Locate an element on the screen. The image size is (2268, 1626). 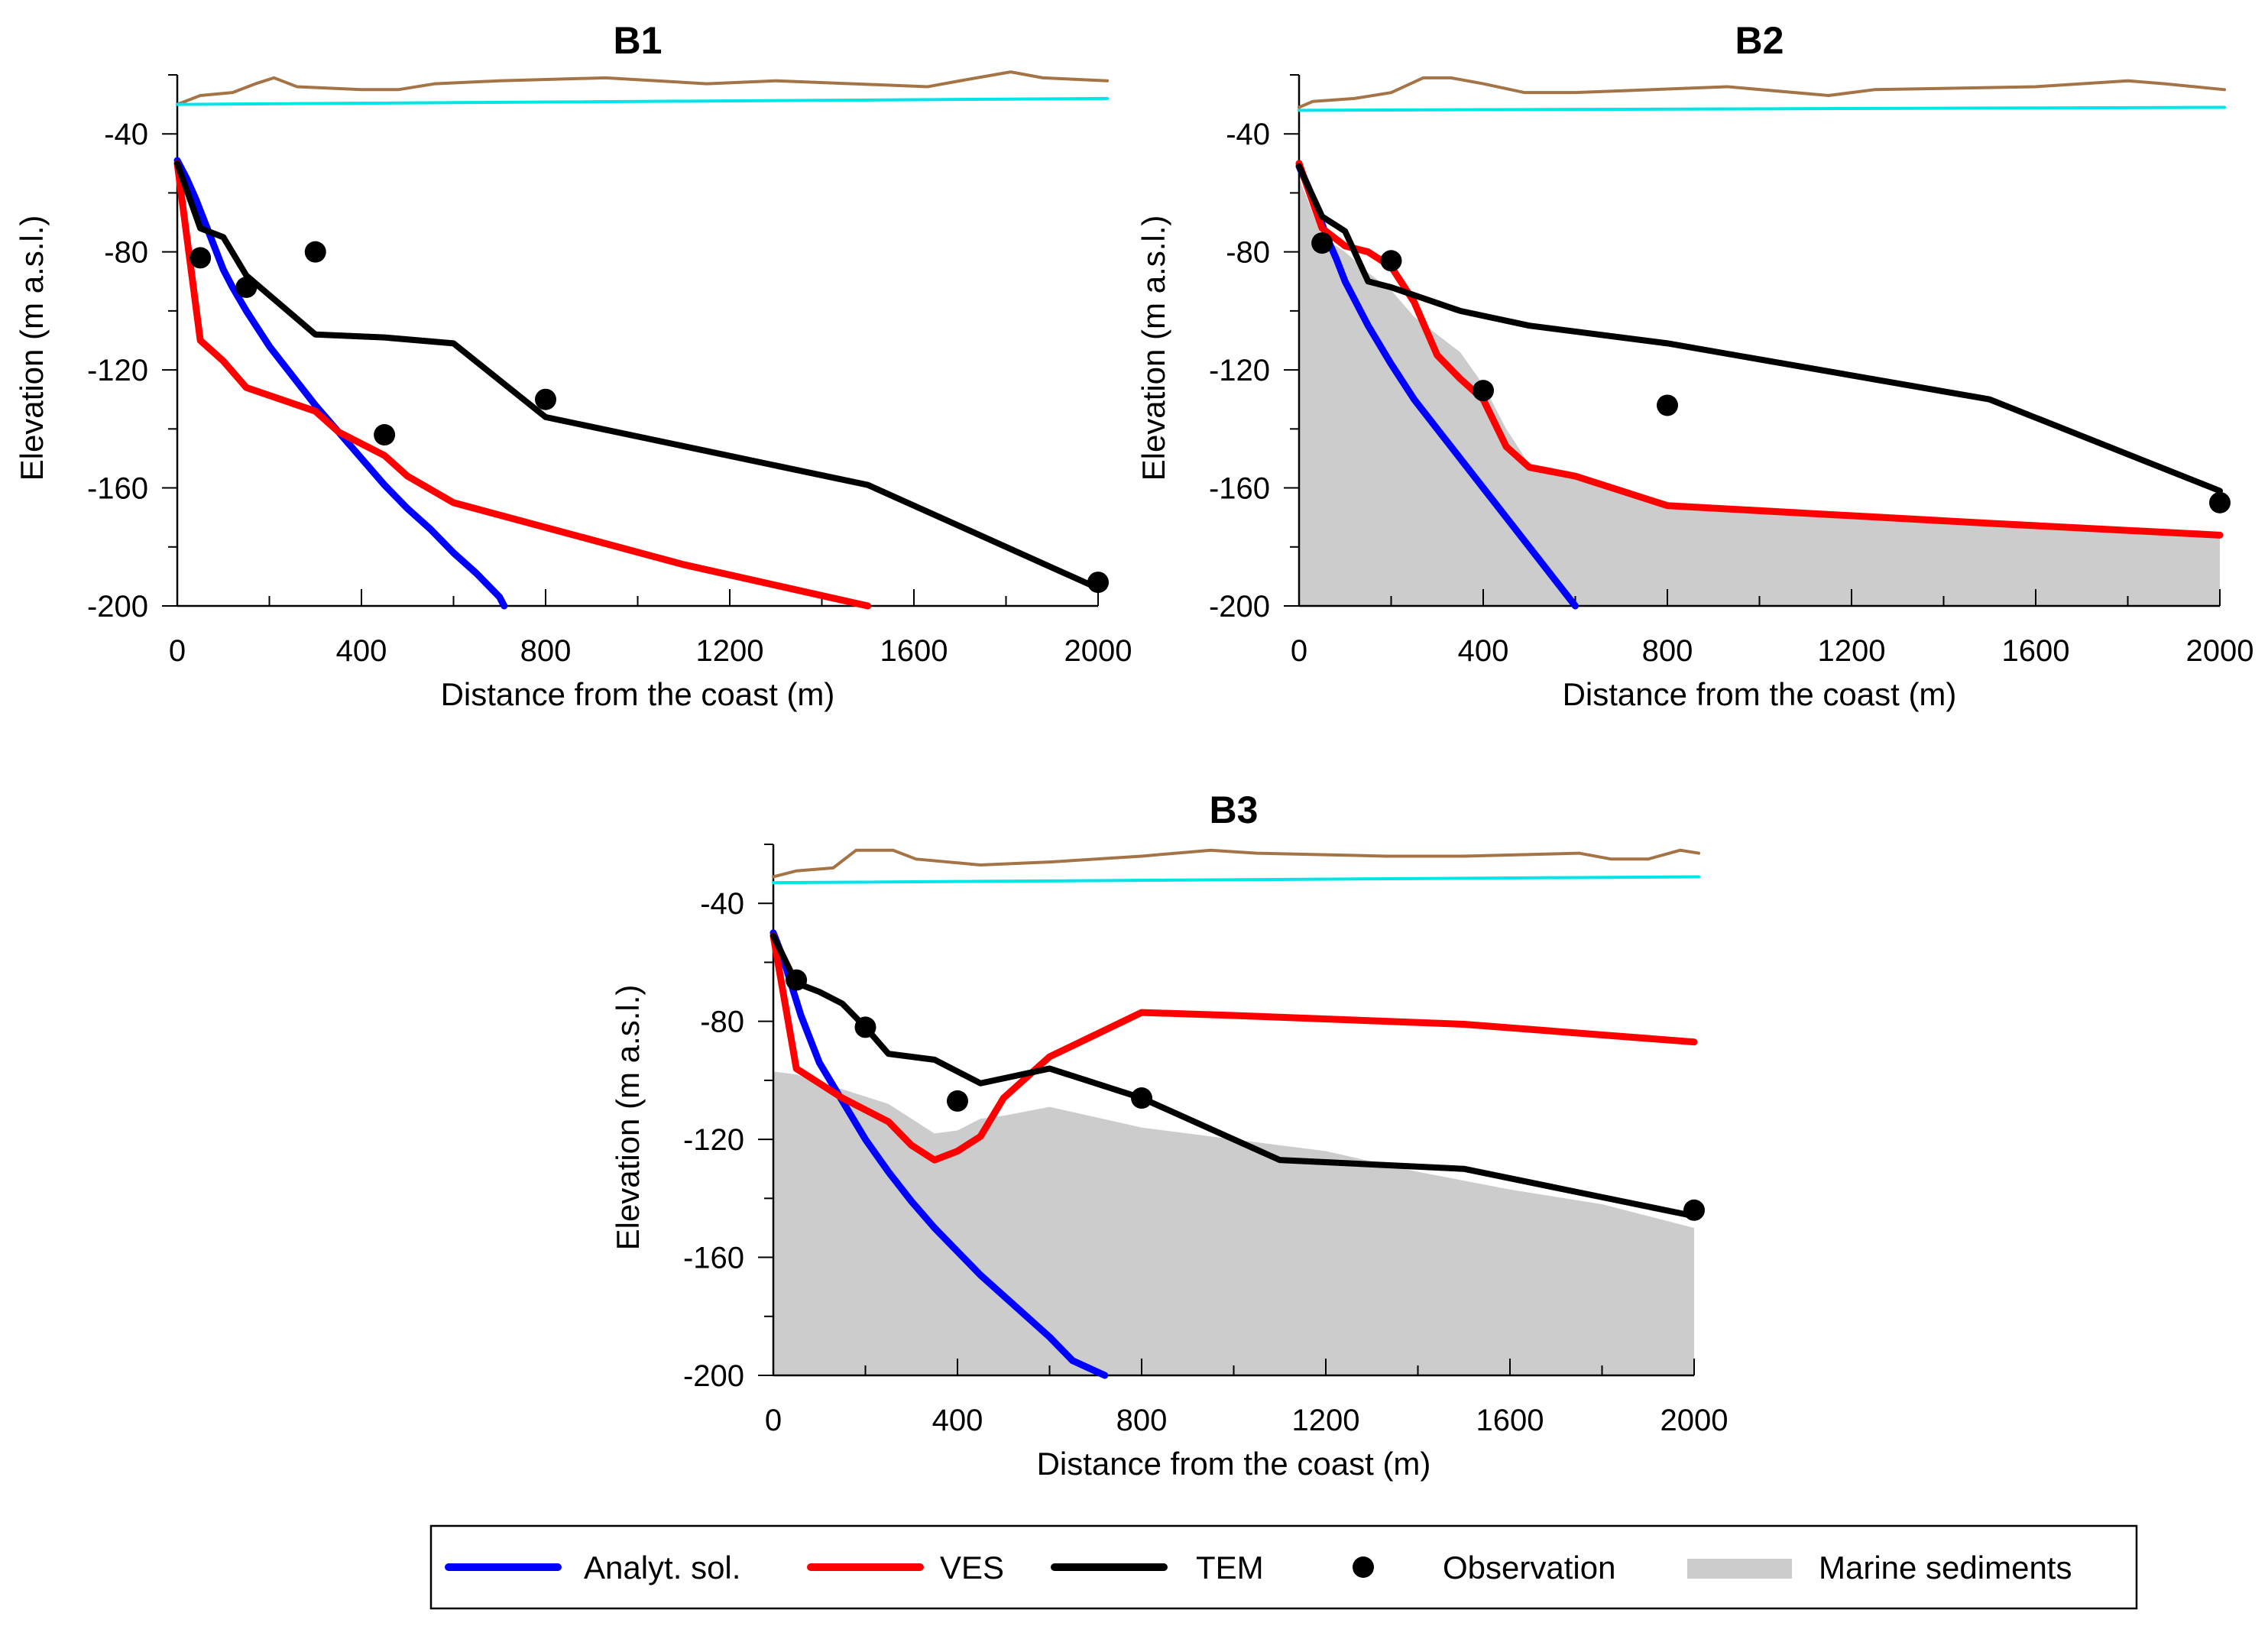
legend-item-observation: Observation is located at coordinates (1484, 1568).